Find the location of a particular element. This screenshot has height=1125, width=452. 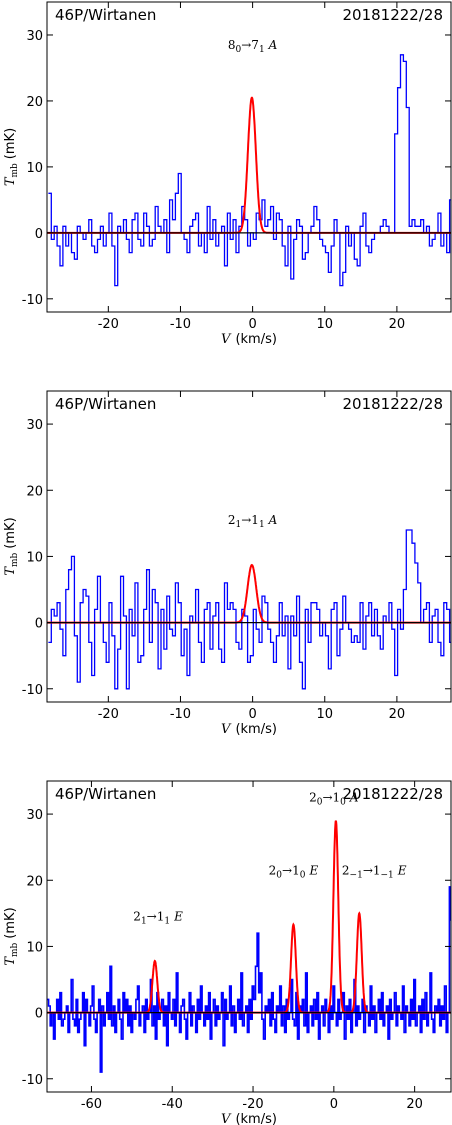

transition-lower-level: 7 is located at coordinates (255, 45).